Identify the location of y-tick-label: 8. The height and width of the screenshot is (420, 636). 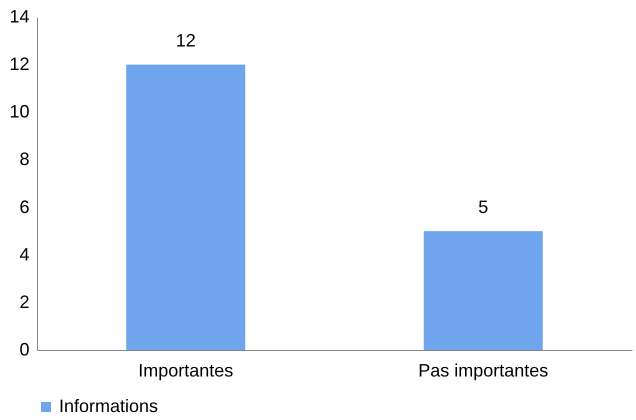
(24, 159).